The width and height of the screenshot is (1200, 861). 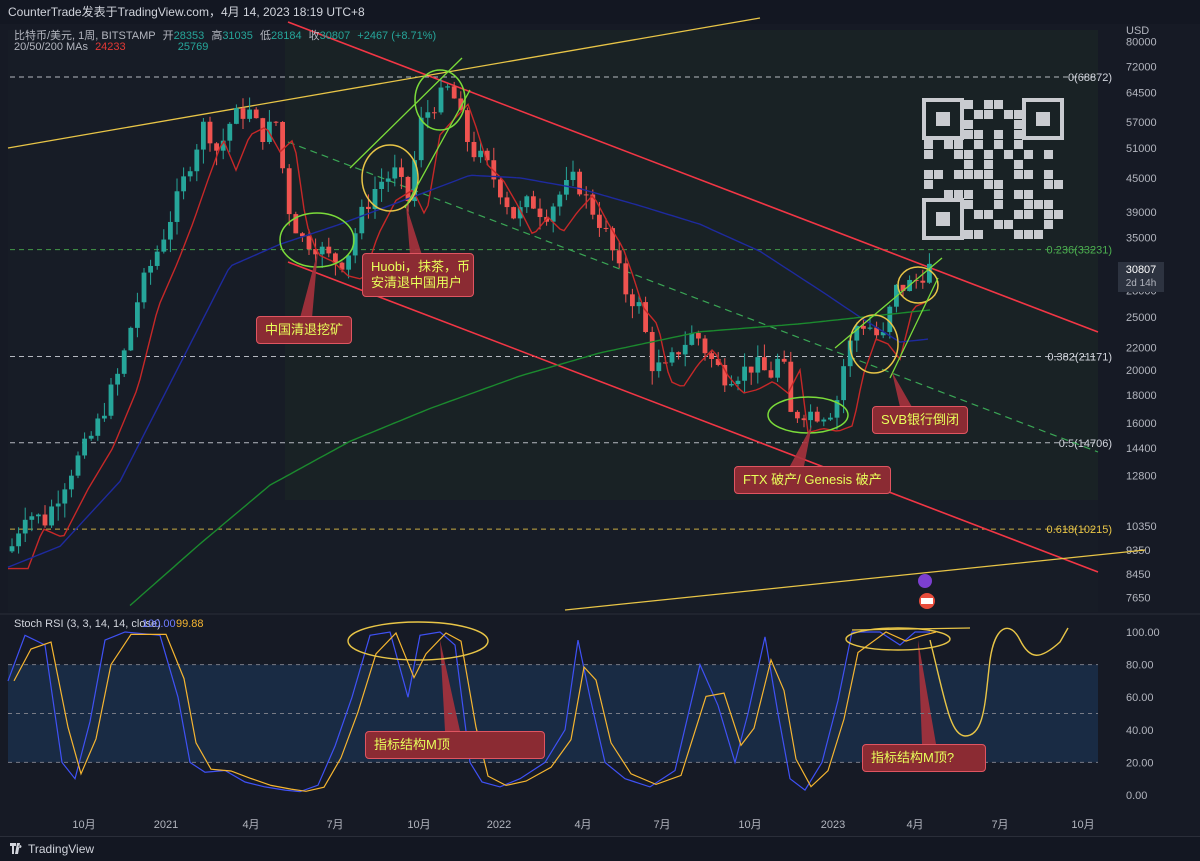 What do you see at coordinates (661, 825) in the screenshot?
I see `time-tick-7: 7月` at bounding box center [661, 825].